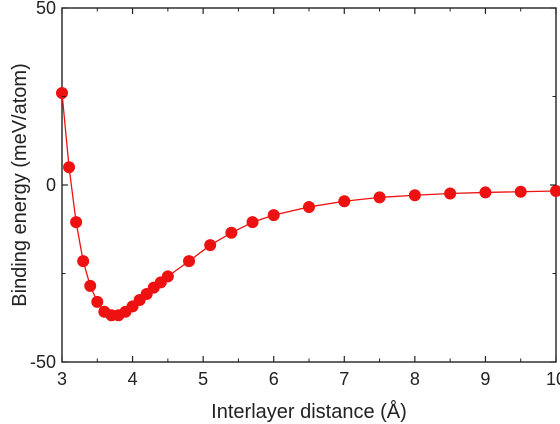 This screenshot has height=424, width=560. Describe the element at coordinates (46, 9) in the screenshot. I see `y-tick-label: 50` at that location.